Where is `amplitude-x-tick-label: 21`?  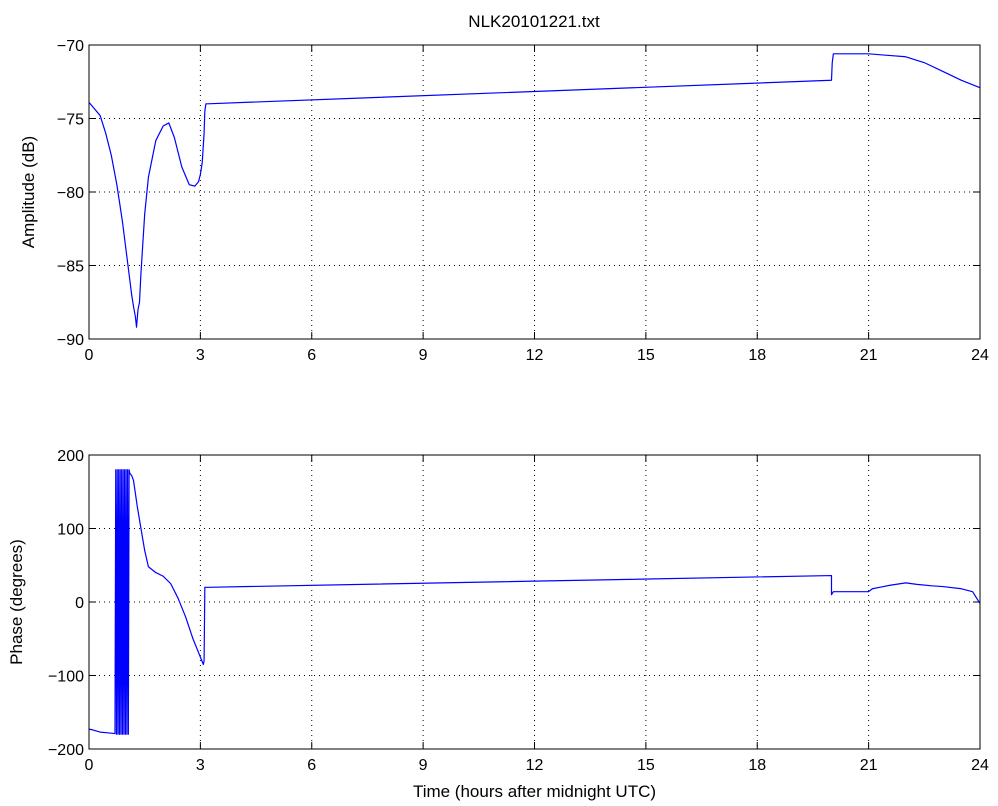 amplitude-x-tick-label: 21 is located at coordinates (869, 355).